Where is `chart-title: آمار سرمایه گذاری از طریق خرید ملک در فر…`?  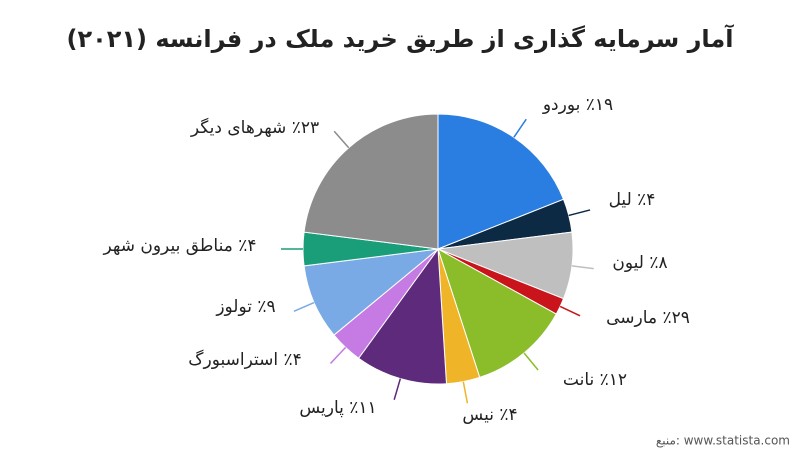 chart-title: آمار سرمایه گذاری از طریق خرید ملک در فر… is located at coordinates (400, 38).